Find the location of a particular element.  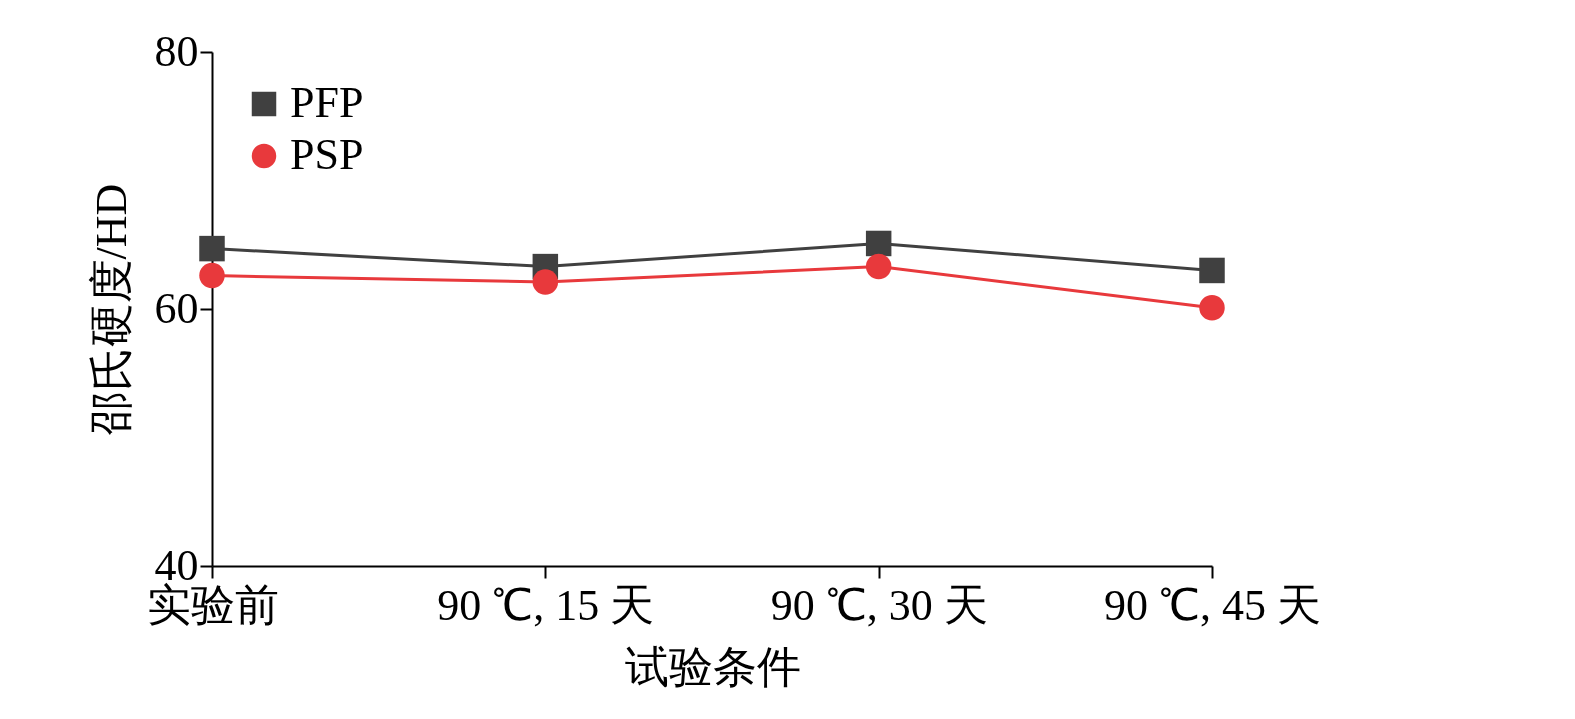

legend-label: PSP is located at coordinates (327, 154).